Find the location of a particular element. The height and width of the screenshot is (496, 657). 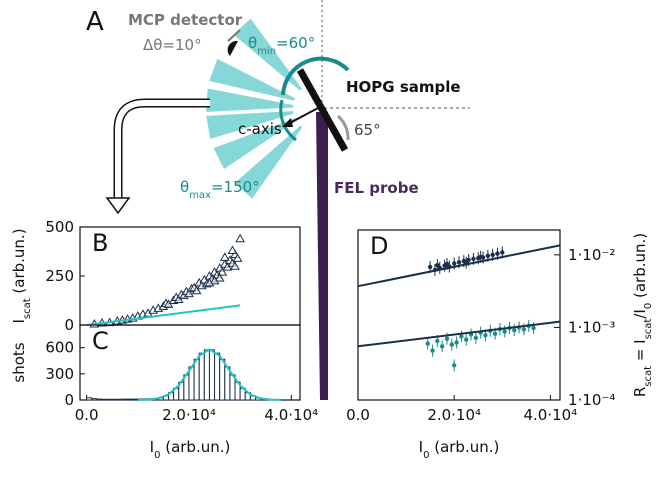

label-part: /I is located at coordinates (640, 313).